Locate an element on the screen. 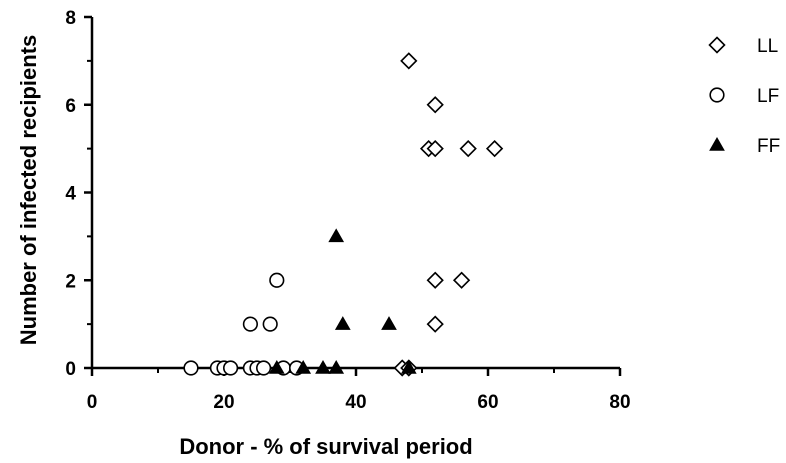 The width and height of the screenshot is (786, 463). x-tick-label: 0 is located at coordinates (92, 402).